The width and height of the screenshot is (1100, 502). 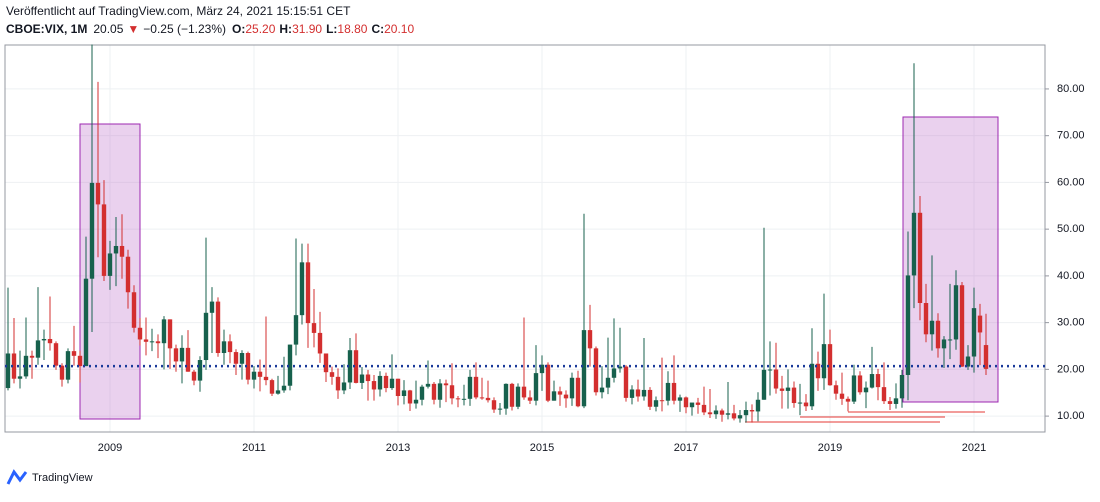 What do you see at coordinates (1071, 89) in the screenshot?
I see `y-tick-label: 80.00` at bounding box center [1071, 89].